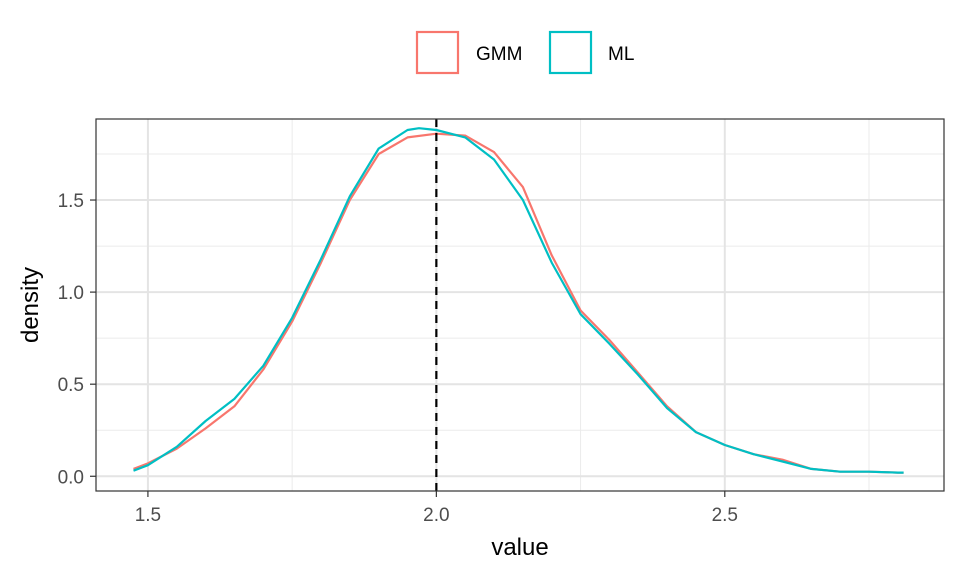 Image resolution: width=960 pixels, height=576 pixels. What do you see at coordinates (725, 515) in the screenshot?
I see `x-tick-label: 2.5` at bounding box center [725, 515].